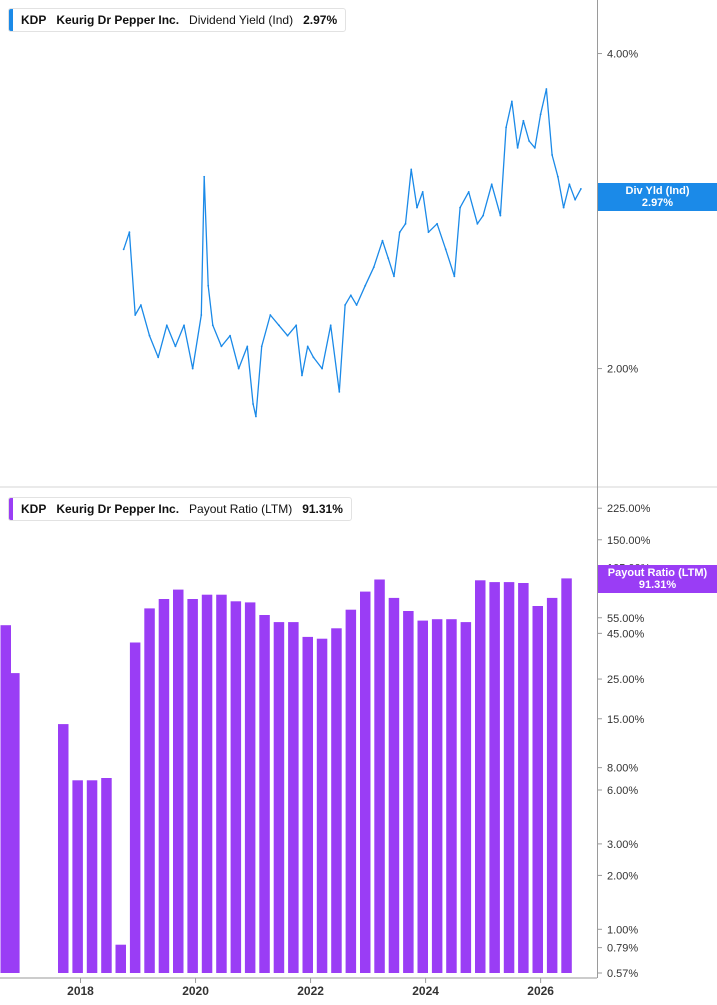  Describe the element at coordinates (11, 509) in the screenshot. I see `payout-swatch` at that location.